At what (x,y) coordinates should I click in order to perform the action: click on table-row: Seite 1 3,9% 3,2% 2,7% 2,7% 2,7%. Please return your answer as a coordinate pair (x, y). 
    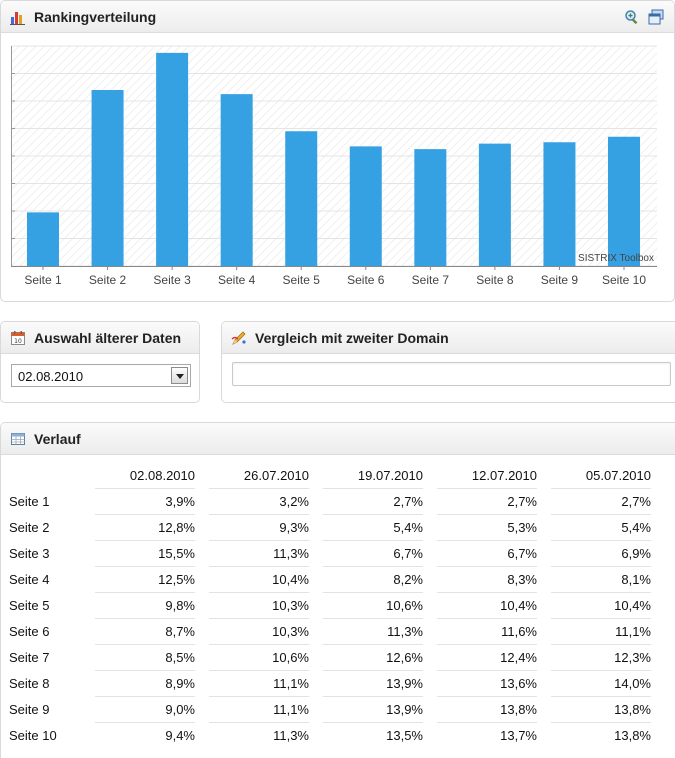
    Looking at the image, I should click on (330, 500).